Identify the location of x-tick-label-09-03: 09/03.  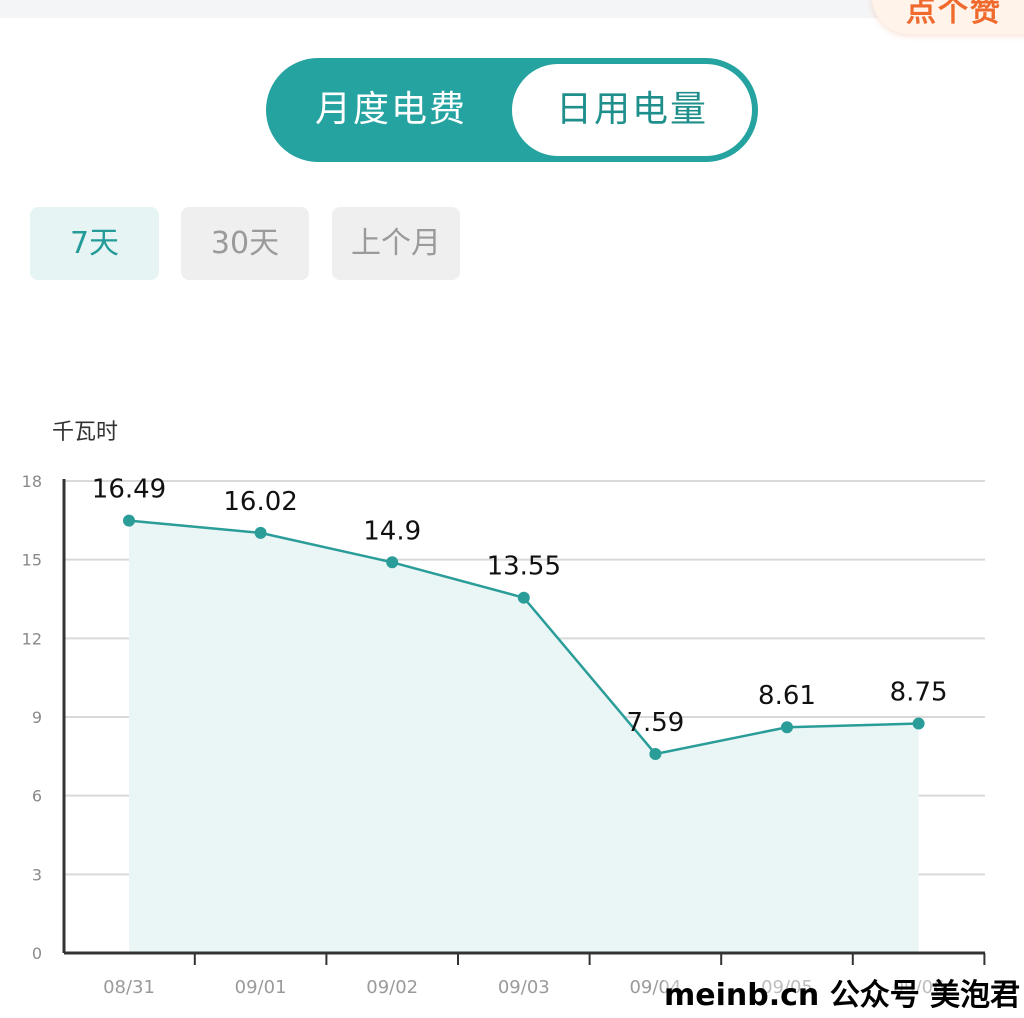
(524, 987).